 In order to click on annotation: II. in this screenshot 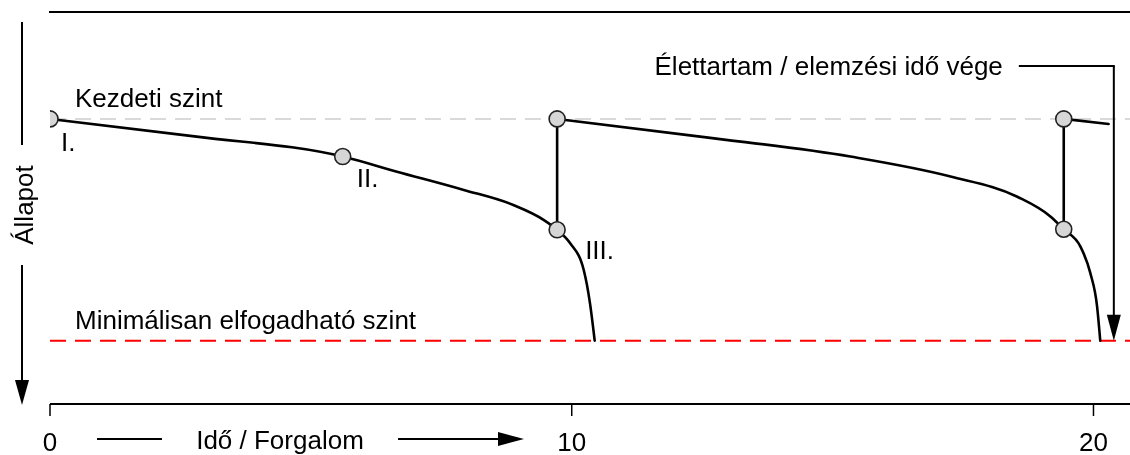, I will do `click(367, 177)`.